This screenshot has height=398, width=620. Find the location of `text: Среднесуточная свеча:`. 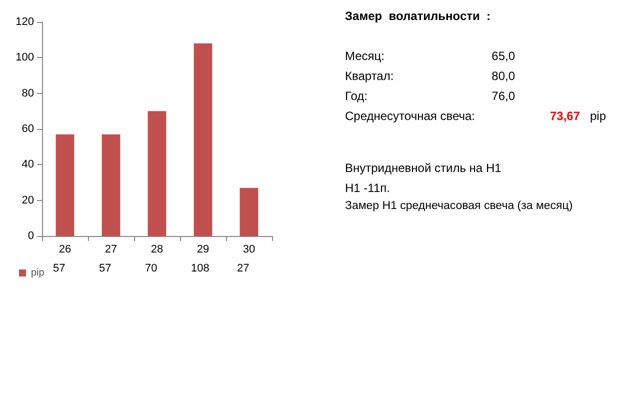

text: Среднесуточная свеча: is located at coordinates (410, 116).